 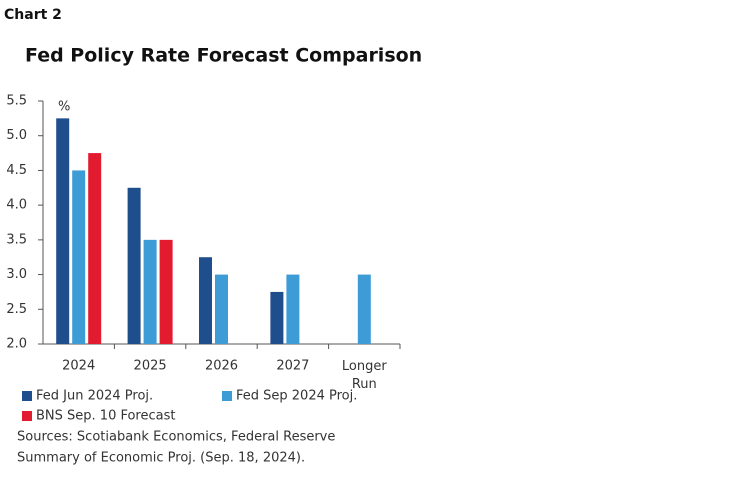 What do you see at coordinates (221, 366) in the screenshot?
I see `x-tick-label: 2026` at bounding box center [221, 366].